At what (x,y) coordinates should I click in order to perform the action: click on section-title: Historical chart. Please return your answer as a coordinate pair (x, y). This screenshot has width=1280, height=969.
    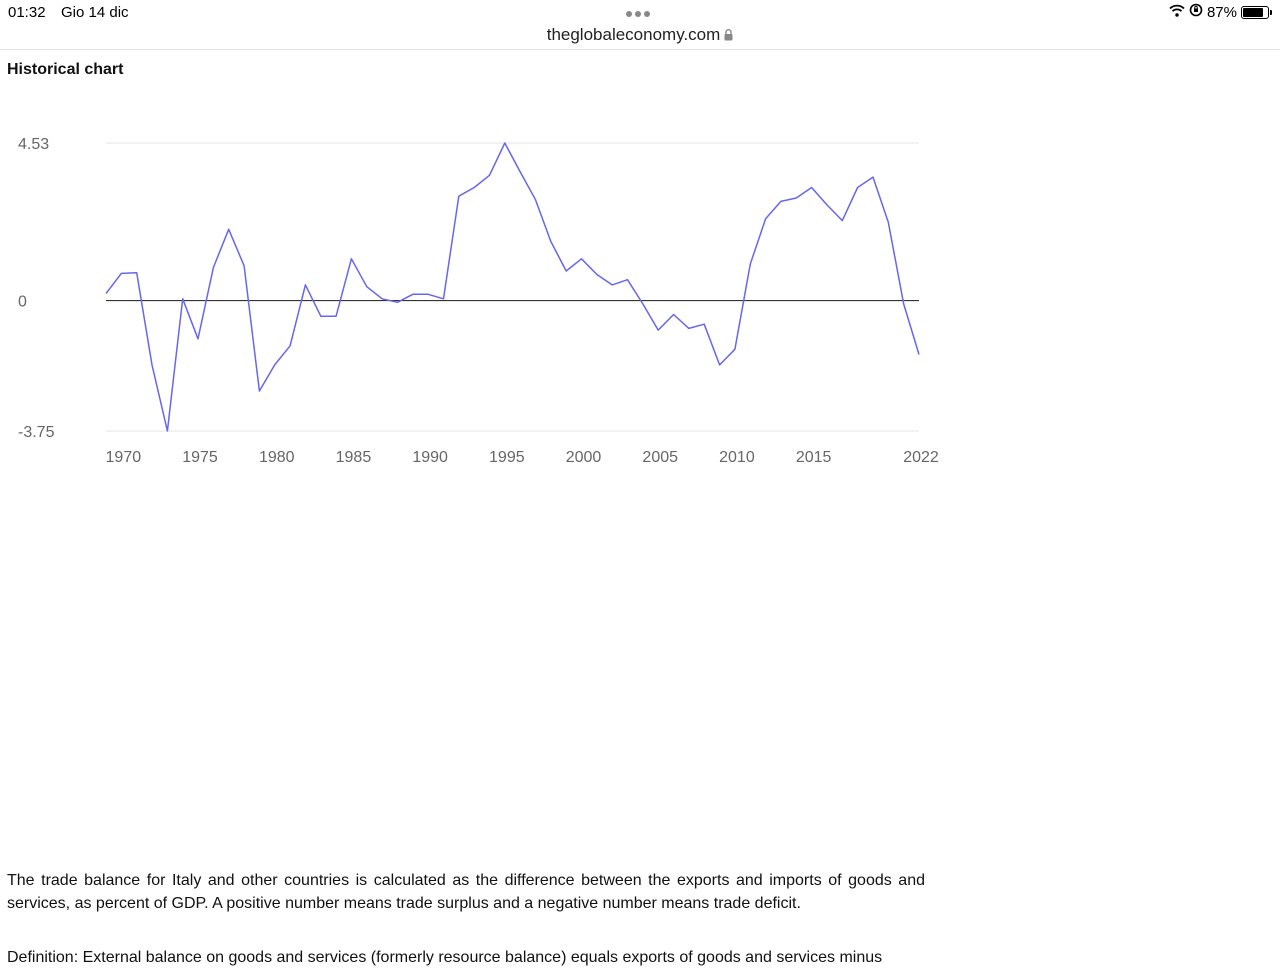
    Looking at the image, I should click on (65, 69).